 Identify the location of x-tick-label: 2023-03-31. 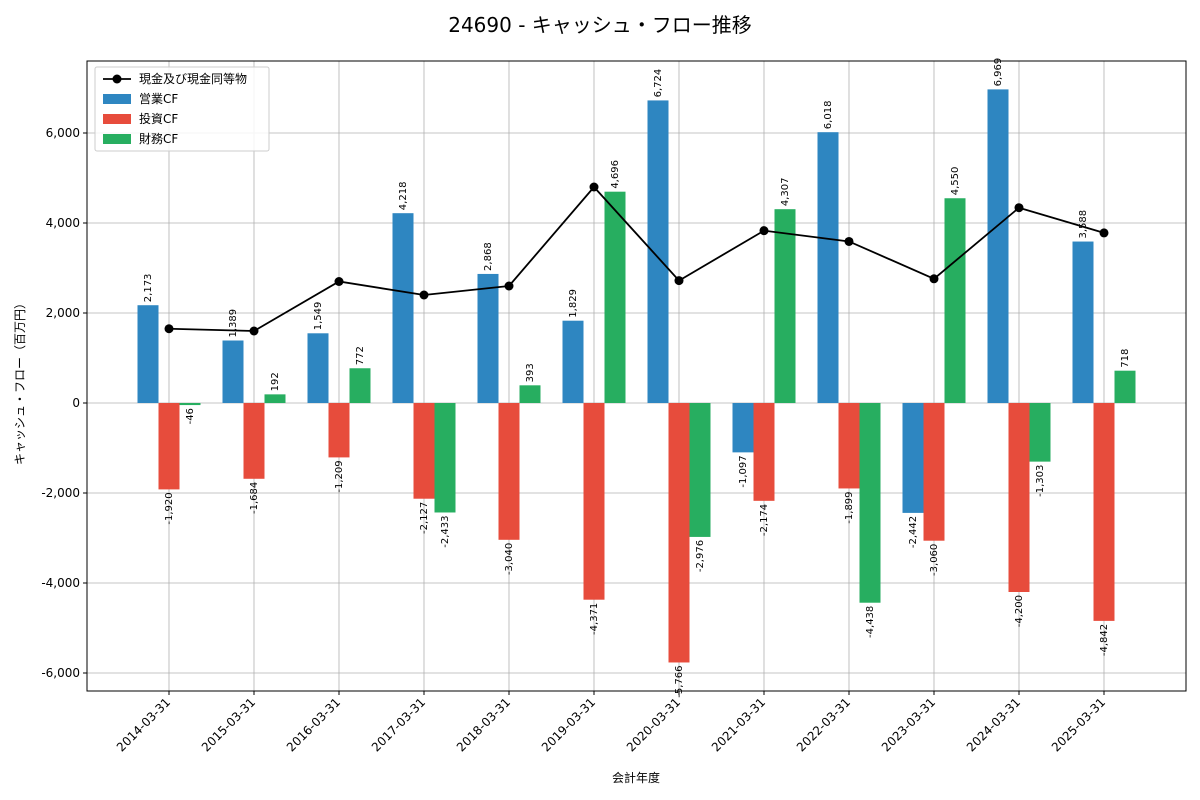
(908, 724).